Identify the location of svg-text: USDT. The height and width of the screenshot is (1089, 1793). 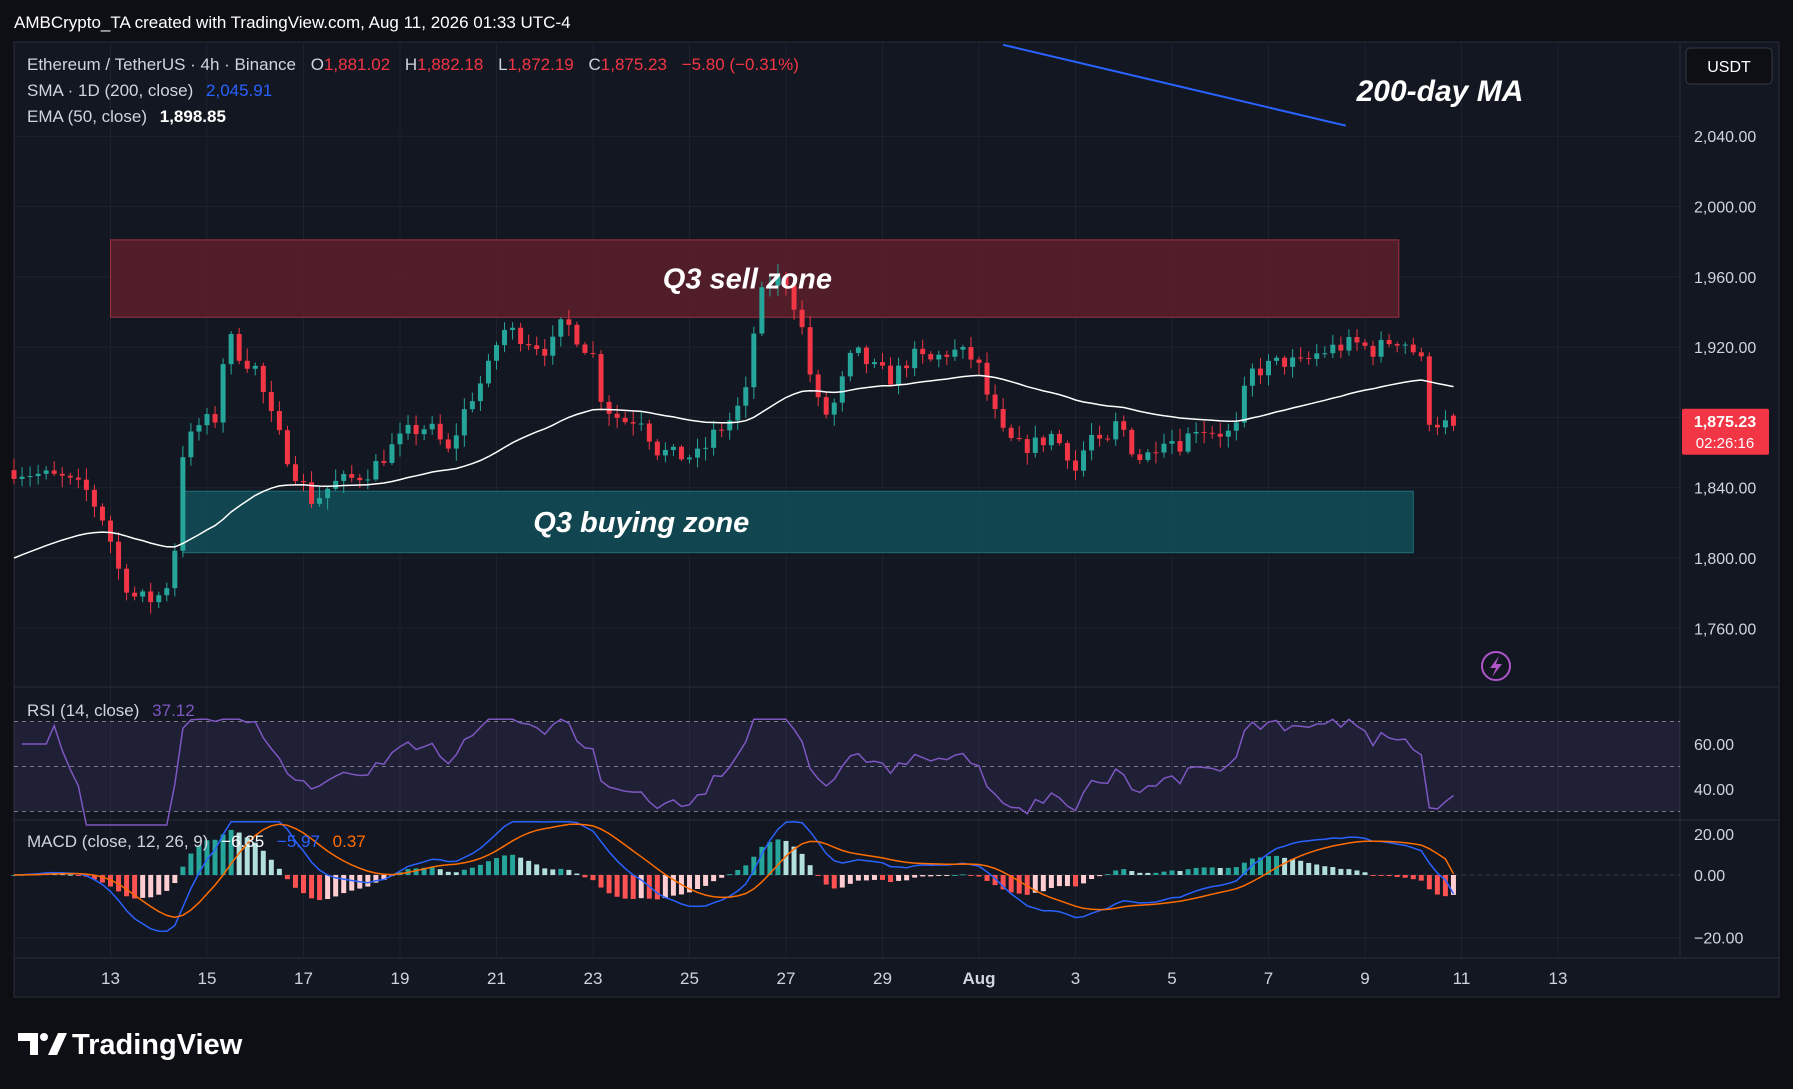
(1729, 67).